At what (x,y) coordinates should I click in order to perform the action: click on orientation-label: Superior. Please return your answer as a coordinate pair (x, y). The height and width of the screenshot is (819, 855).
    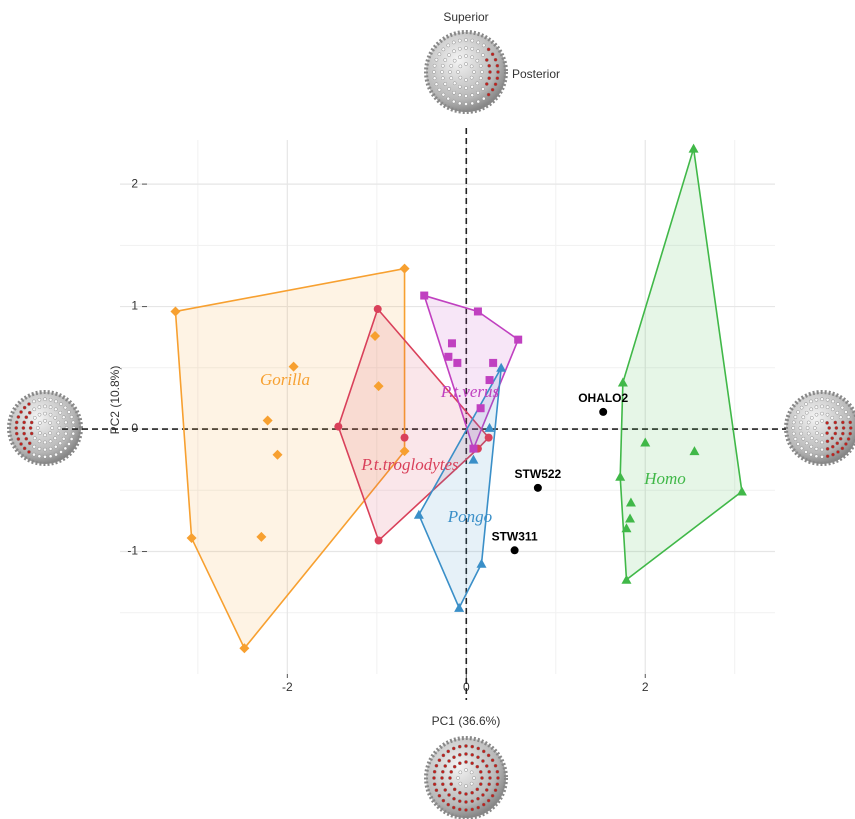
    Looking at the image, I should click on (465, 17).